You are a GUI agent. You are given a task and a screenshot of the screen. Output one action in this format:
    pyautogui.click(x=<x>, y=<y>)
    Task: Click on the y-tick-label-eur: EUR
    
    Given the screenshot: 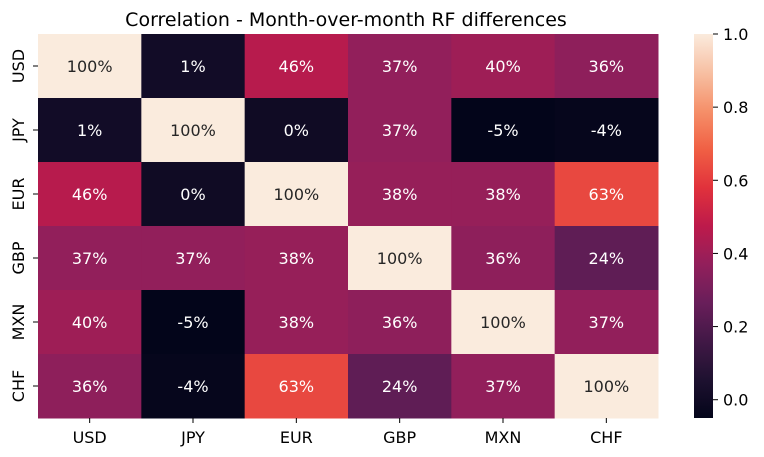 What is the action you would take?
    pyautogui.click(x=18, y=194)
    